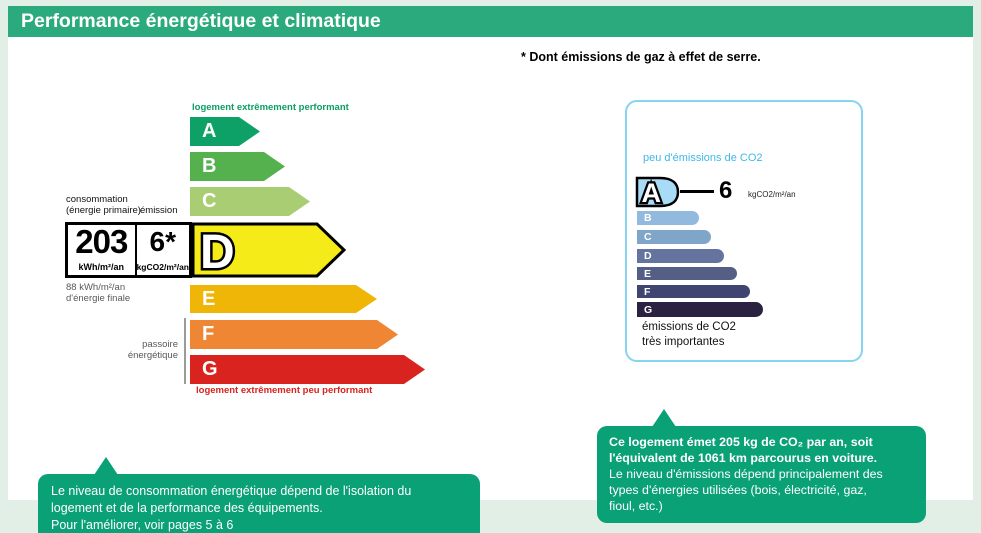  Describe the element at coordinates (208, 334) in the screenshot. I see `energy-class-letter: F` at that location.